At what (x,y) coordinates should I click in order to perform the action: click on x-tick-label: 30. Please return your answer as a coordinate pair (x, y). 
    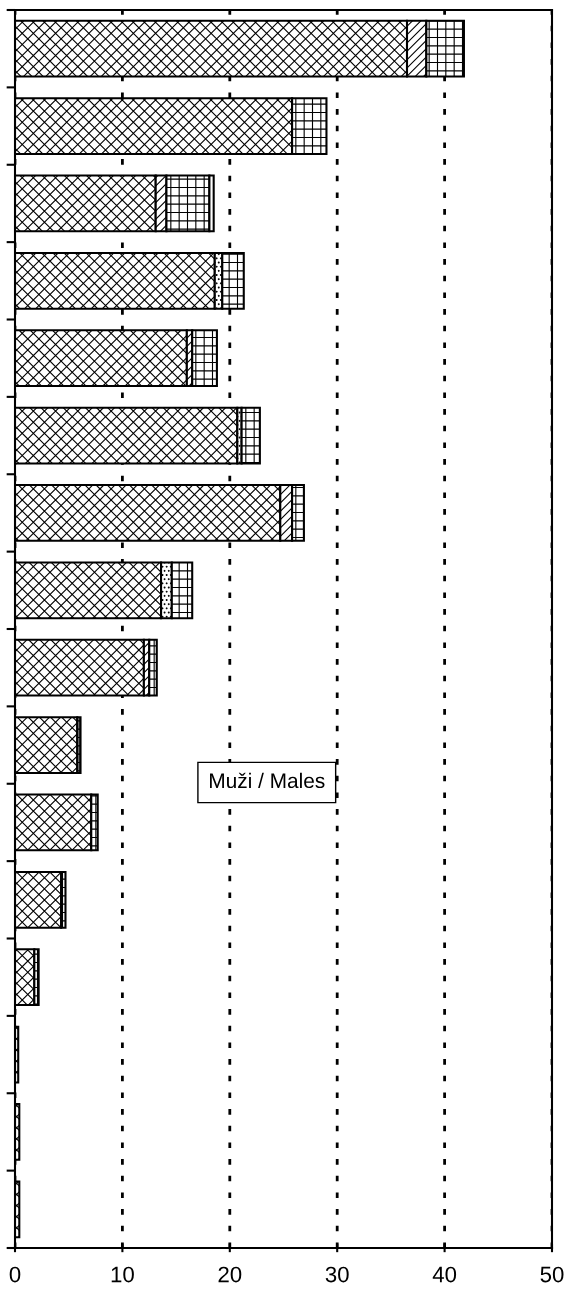
    Looking at the image, I should click on (337, 1274).